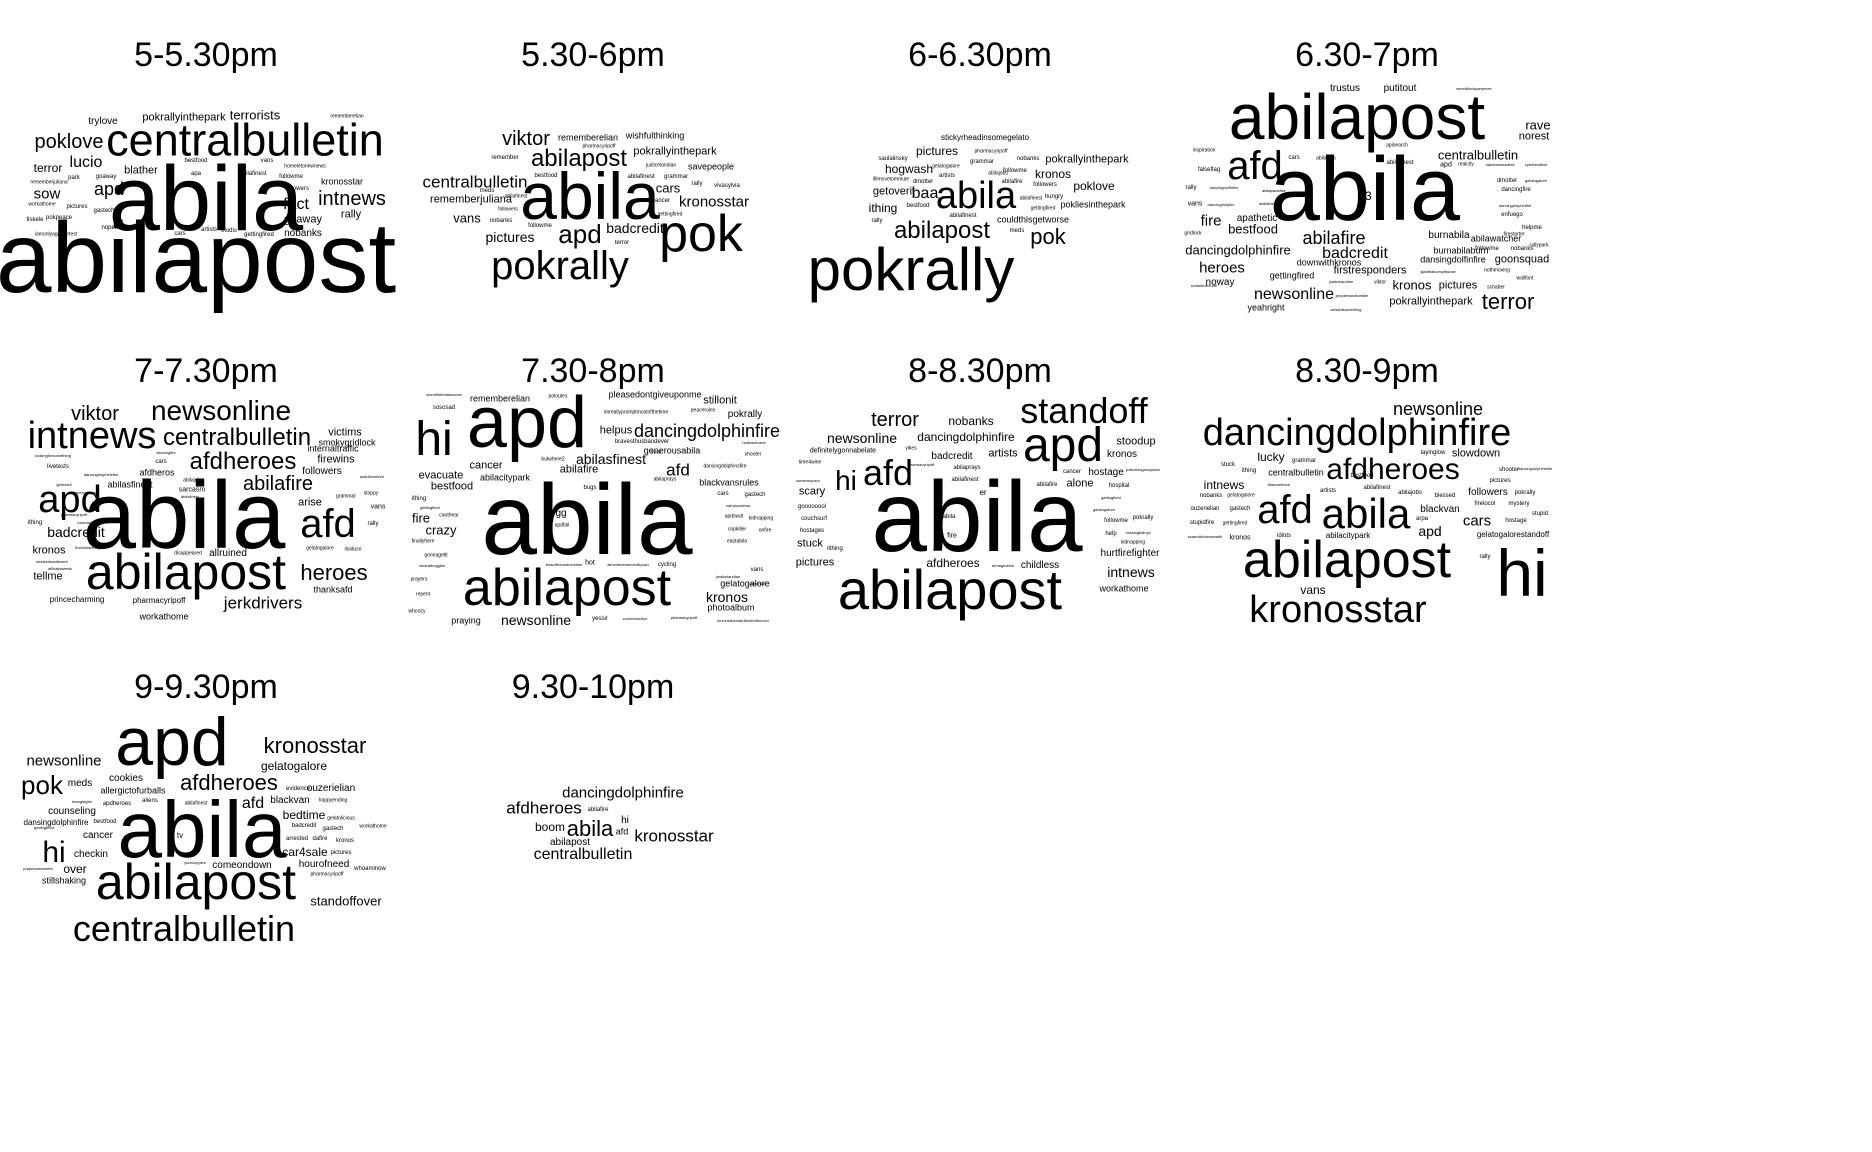 Image resolution: width=1872 pixels, height=1152 pixels. I want to click on cloud-word: goooooool, so click(812, 507).